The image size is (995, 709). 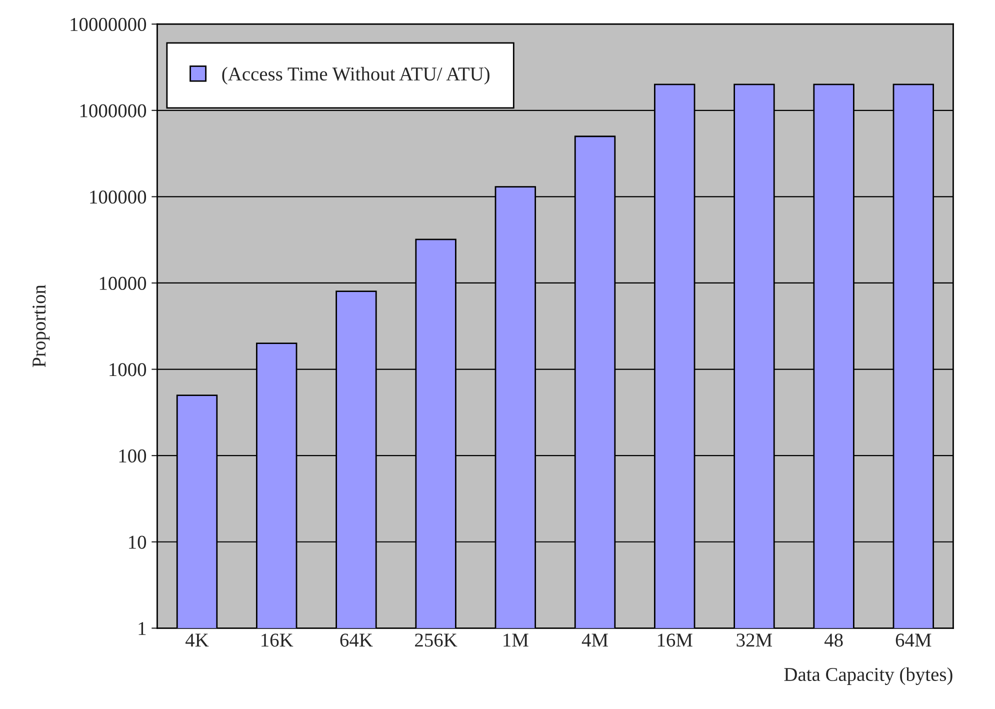 I want to click on y-tick-label: 100000, so click(x=118, y=197).